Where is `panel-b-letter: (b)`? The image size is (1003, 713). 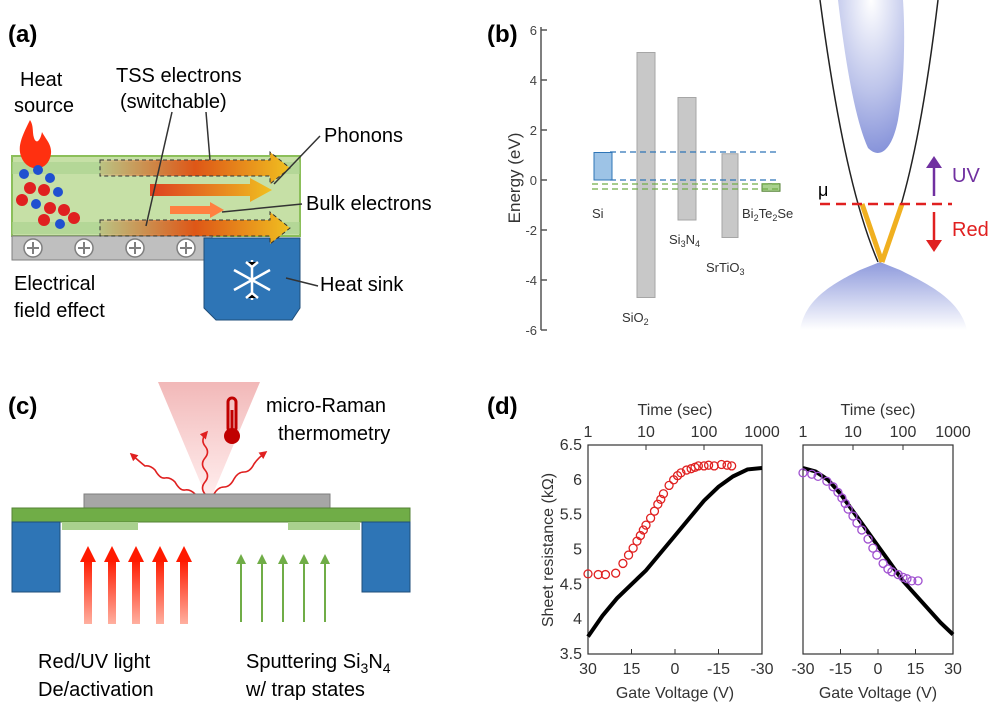 panel-b-letter: (b) is located at coordinates (502, 34).